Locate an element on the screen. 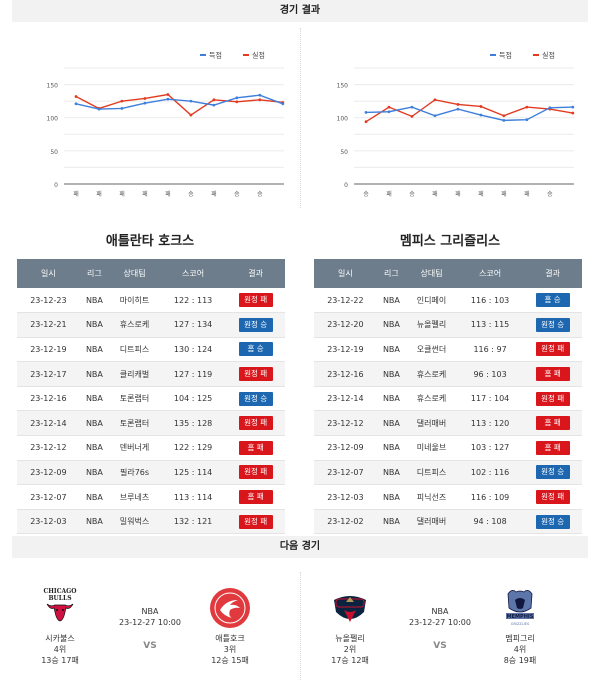 Image resolution: width=600 pixels, height=680 pixels. table-row: 23-12-21 NBA 휴스로케 127 : 134 원정 승 is located at coordinates (151, 325).